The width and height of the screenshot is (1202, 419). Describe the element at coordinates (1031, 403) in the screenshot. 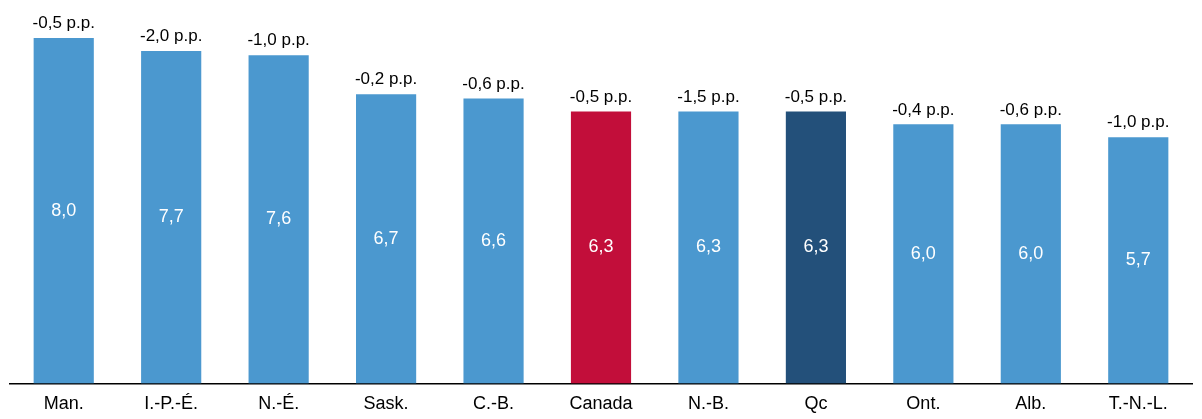

I see `x-tick-label: Alb.` at that location.